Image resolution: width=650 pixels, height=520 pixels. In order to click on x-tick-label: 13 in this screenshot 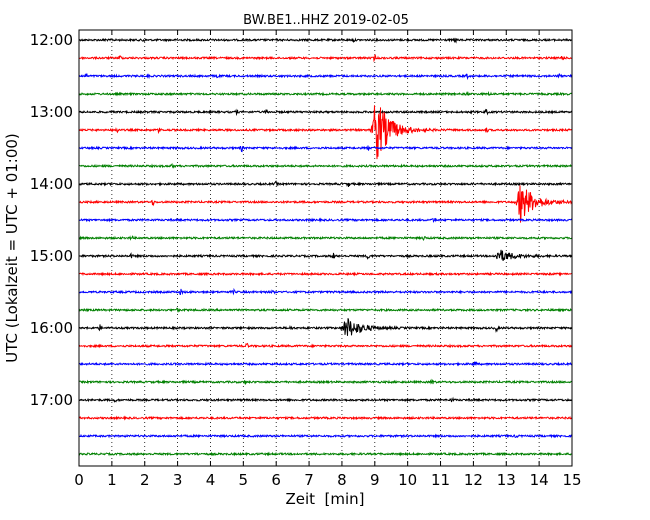, I will do `click(506, 480)`.